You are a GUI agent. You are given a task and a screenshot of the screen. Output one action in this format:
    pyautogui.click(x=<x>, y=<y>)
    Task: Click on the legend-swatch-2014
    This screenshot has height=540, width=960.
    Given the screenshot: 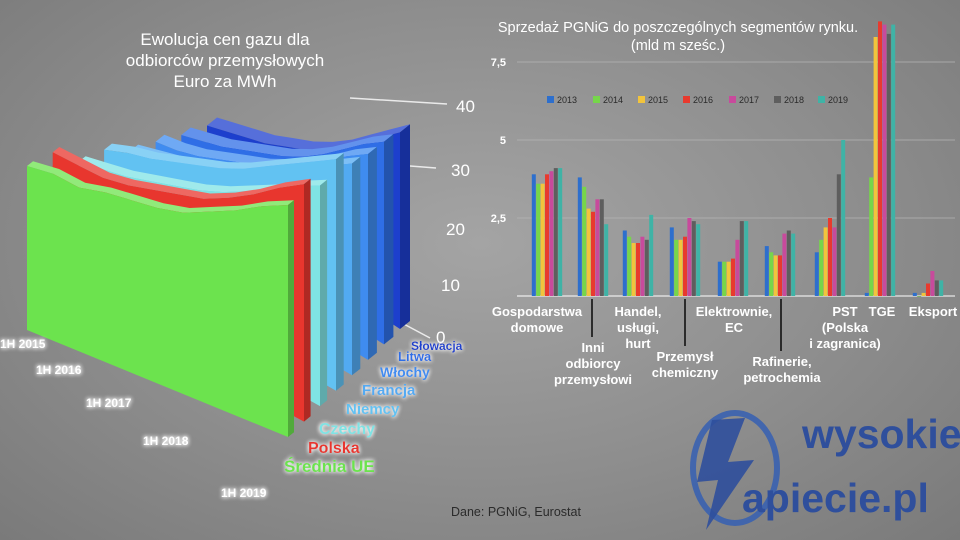 What is the action you would take?
    pyautogui.click(x=596, y=99)
    